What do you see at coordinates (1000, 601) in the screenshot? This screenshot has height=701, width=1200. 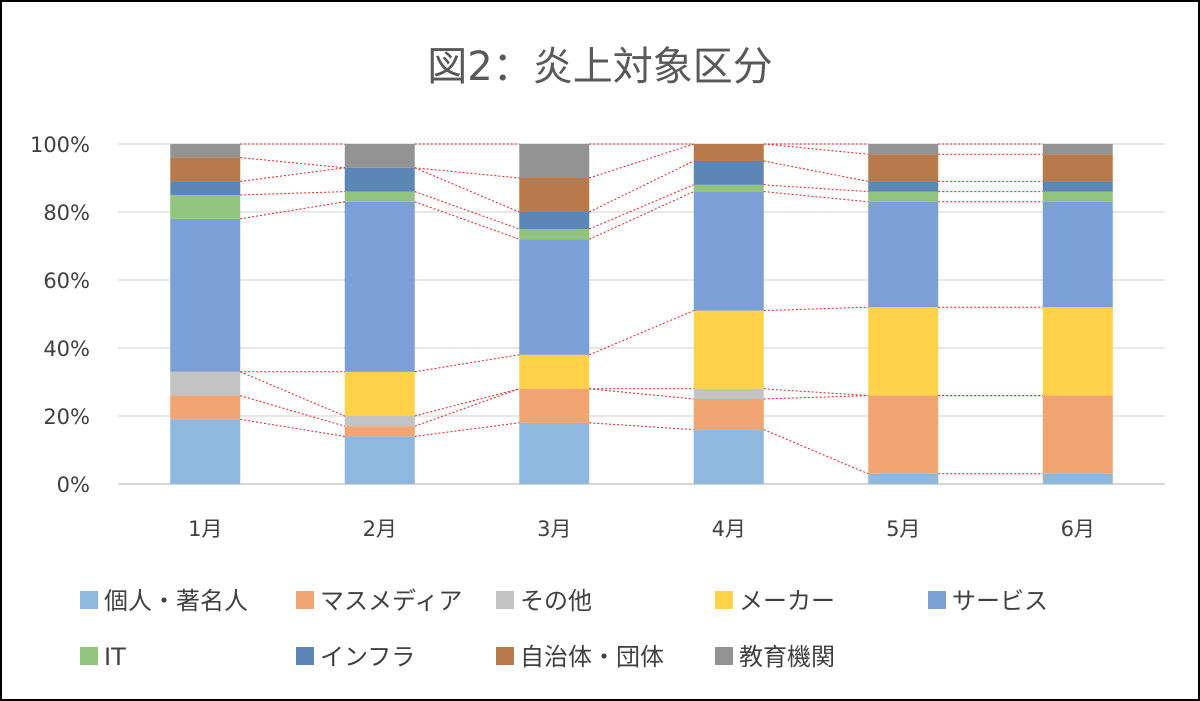 I see `legend-label: サービス` at bounding box center [1000, 601].